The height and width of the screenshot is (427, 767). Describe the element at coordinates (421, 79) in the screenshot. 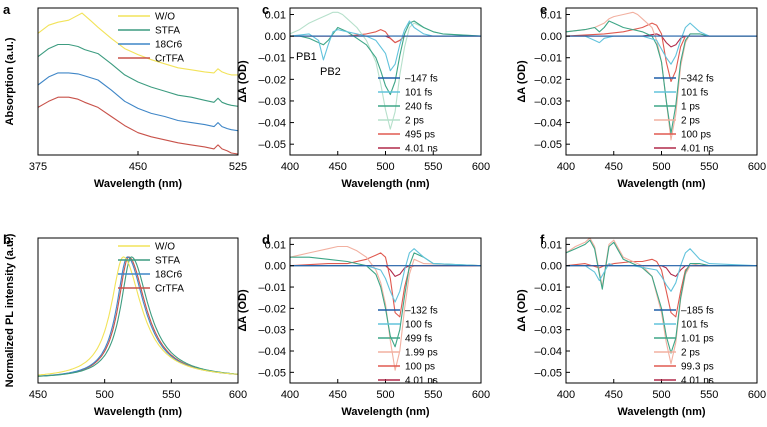

I see `legend-entry: –147 fs` at that location.